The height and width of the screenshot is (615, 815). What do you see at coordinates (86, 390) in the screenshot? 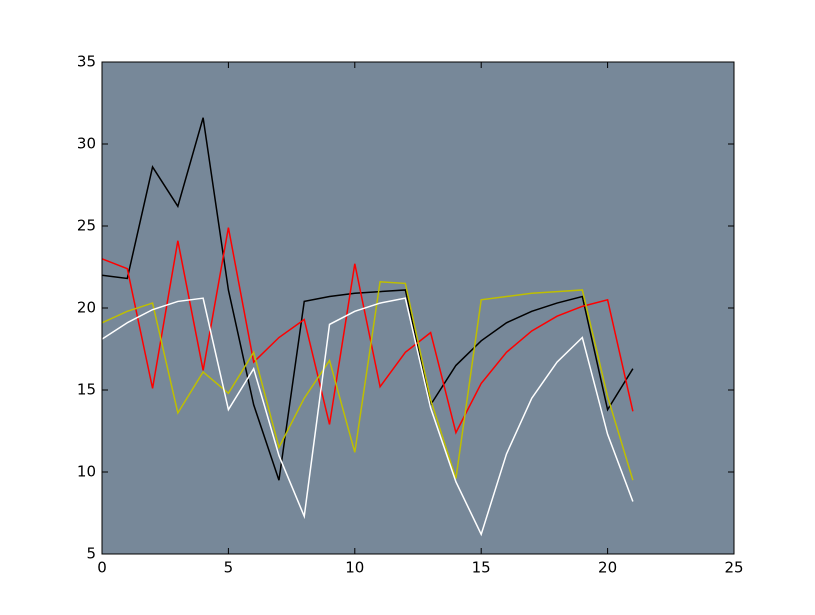
I see `y-tick-label: 15` at bounding box center [86, 390].